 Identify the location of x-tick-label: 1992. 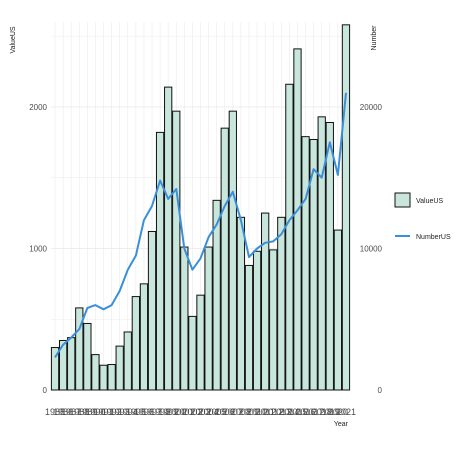
(112, 412).